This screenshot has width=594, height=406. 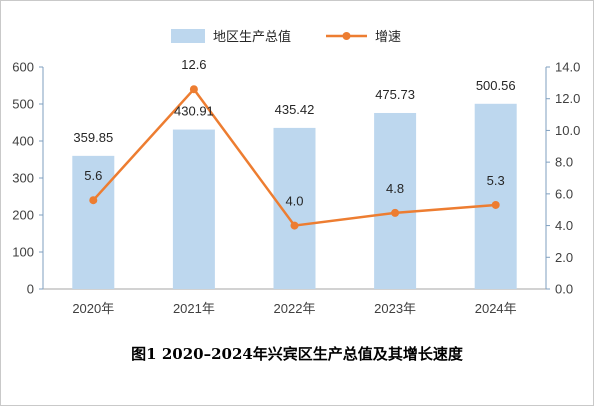 I want to click on line-value-label: 5.3, so click(x=496, y=180).